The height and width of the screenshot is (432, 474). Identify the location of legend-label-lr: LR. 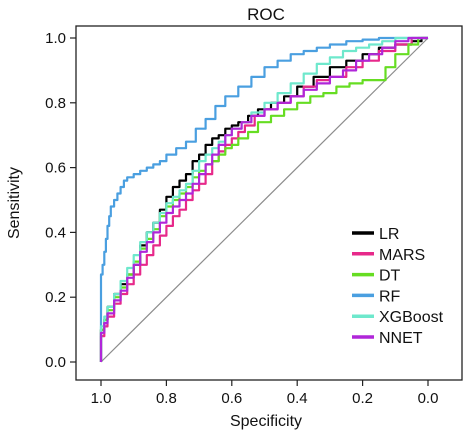
(389, 234).